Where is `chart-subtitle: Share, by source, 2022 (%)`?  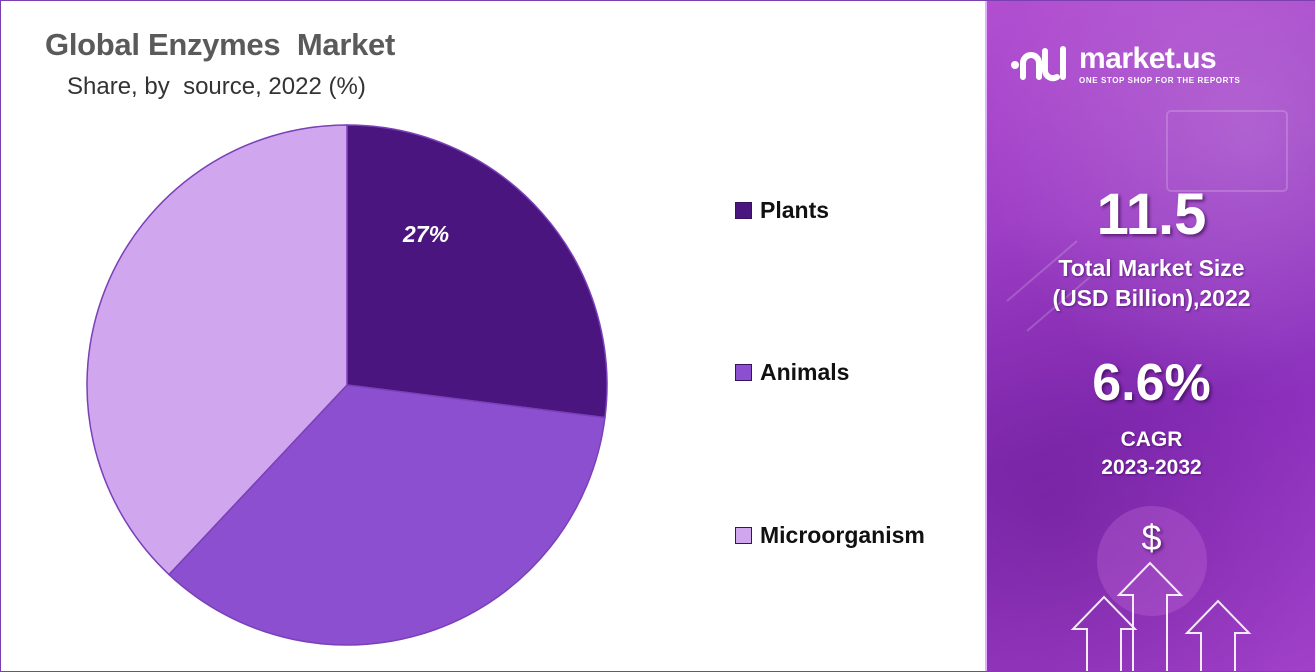 chart-subtitle: Share, by source, 2022 (%) is located at coordinates (216, 86).